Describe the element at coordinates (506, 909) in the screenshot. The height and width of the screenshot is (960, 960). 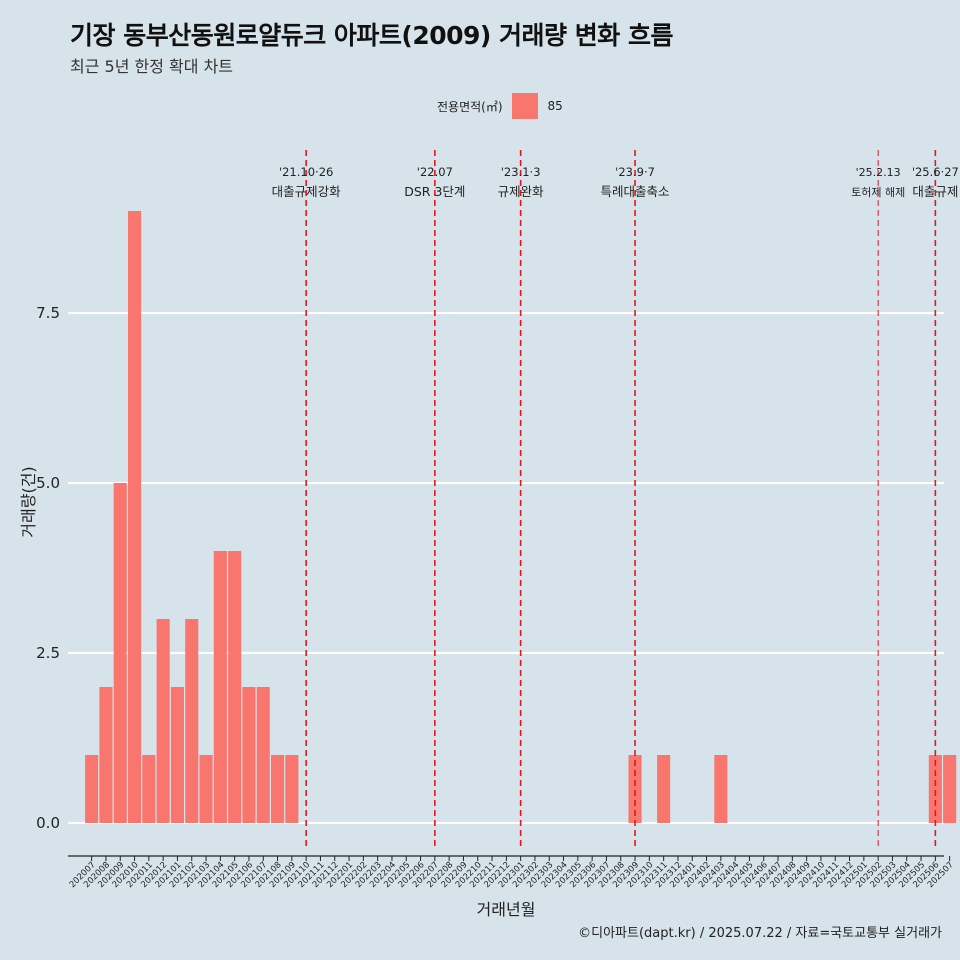
I see `x-axis-title: 거래년월` at that location.